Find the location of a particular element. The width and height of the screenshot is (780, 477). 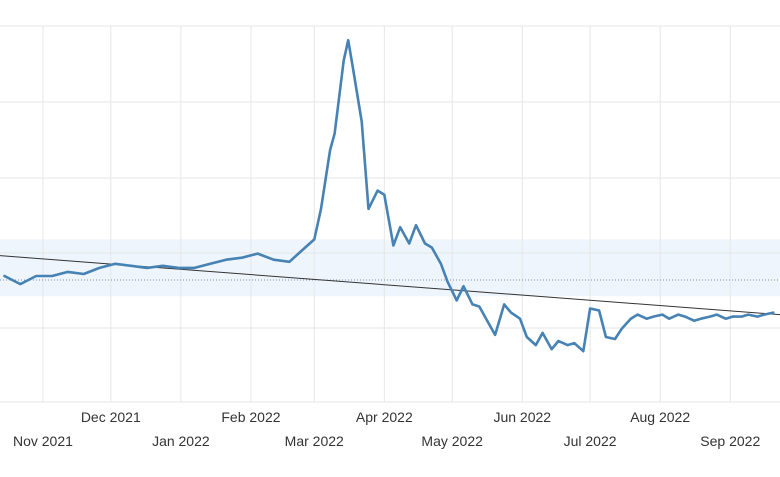

x-tick-label-upper-0: Dec 2021 is located at coordinates (111, 417).